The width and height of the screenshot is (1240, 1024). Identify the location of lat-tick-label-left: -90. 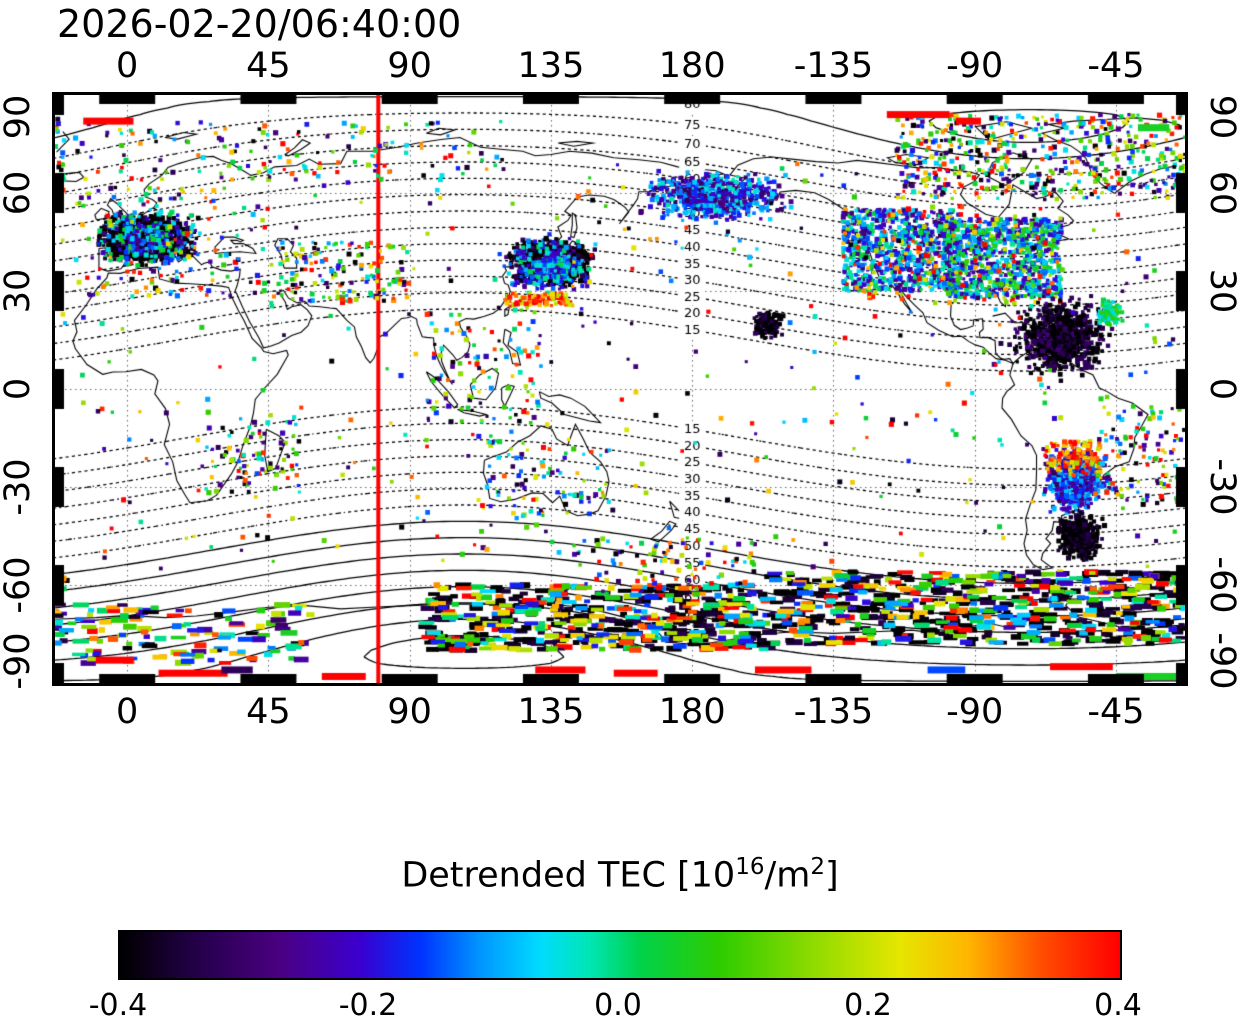
(19, 661).